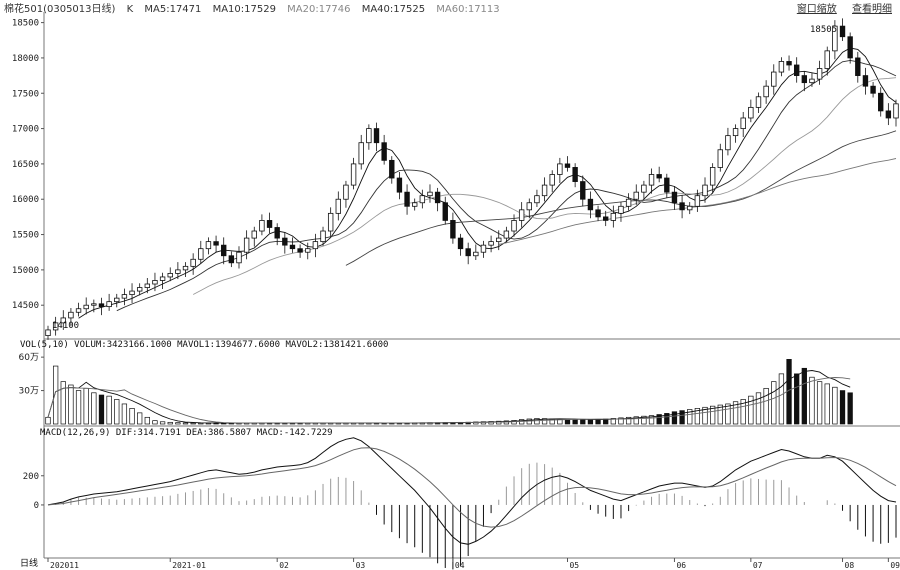  What do you see at coordinates (31, 477) in the screenshot?
I see `macd-tick-label: 200` at bounding box center [31, 477].